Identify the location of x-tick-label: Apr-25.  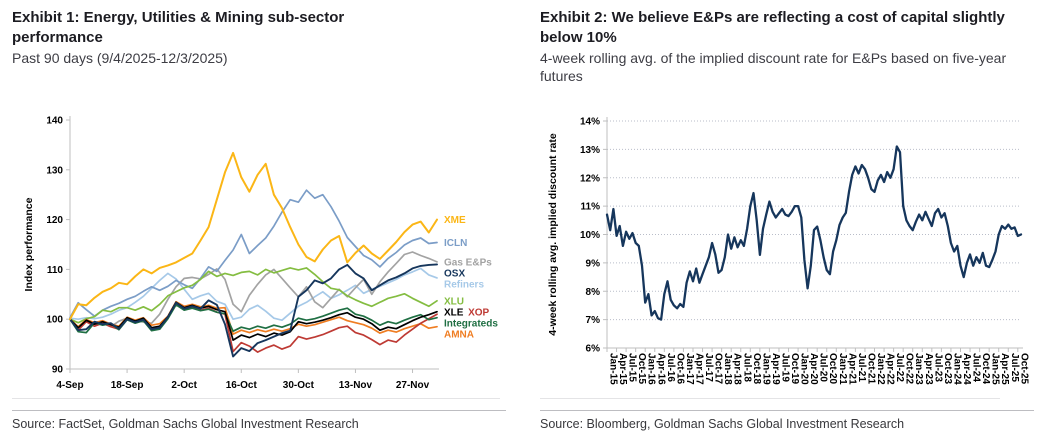
(1004, 369).